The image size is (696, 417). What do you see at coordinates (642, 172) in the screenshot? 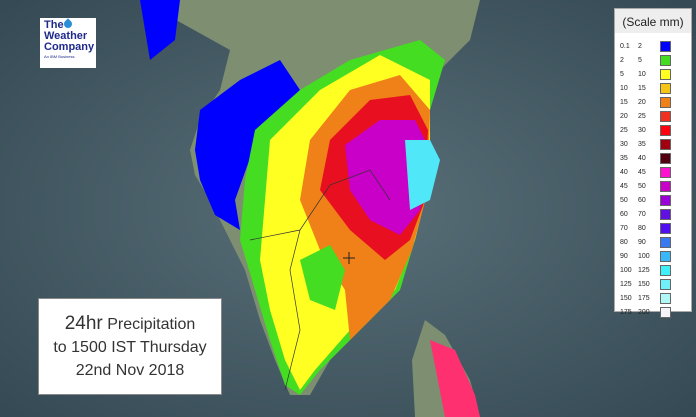
I see `legend-to: 45` at bounding box center [642, 172].